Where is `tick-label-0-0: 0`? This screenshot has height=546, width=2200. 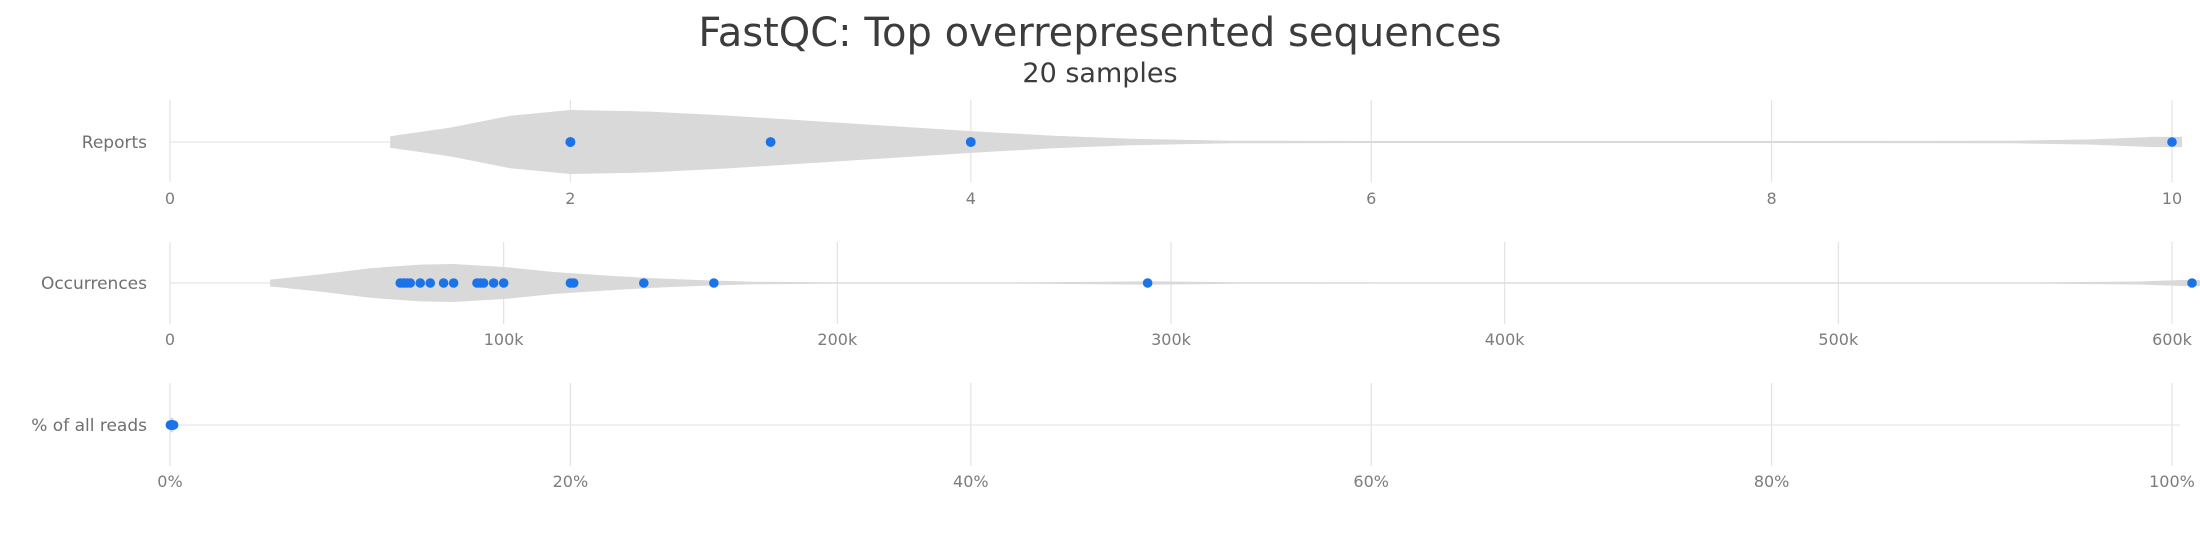
tick-label-0-0: 0 is located at coordinates (170, 198).